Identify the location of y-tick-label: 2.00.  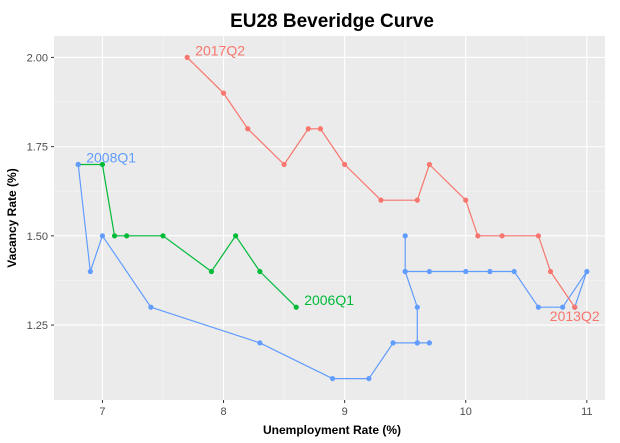
(37, 58).